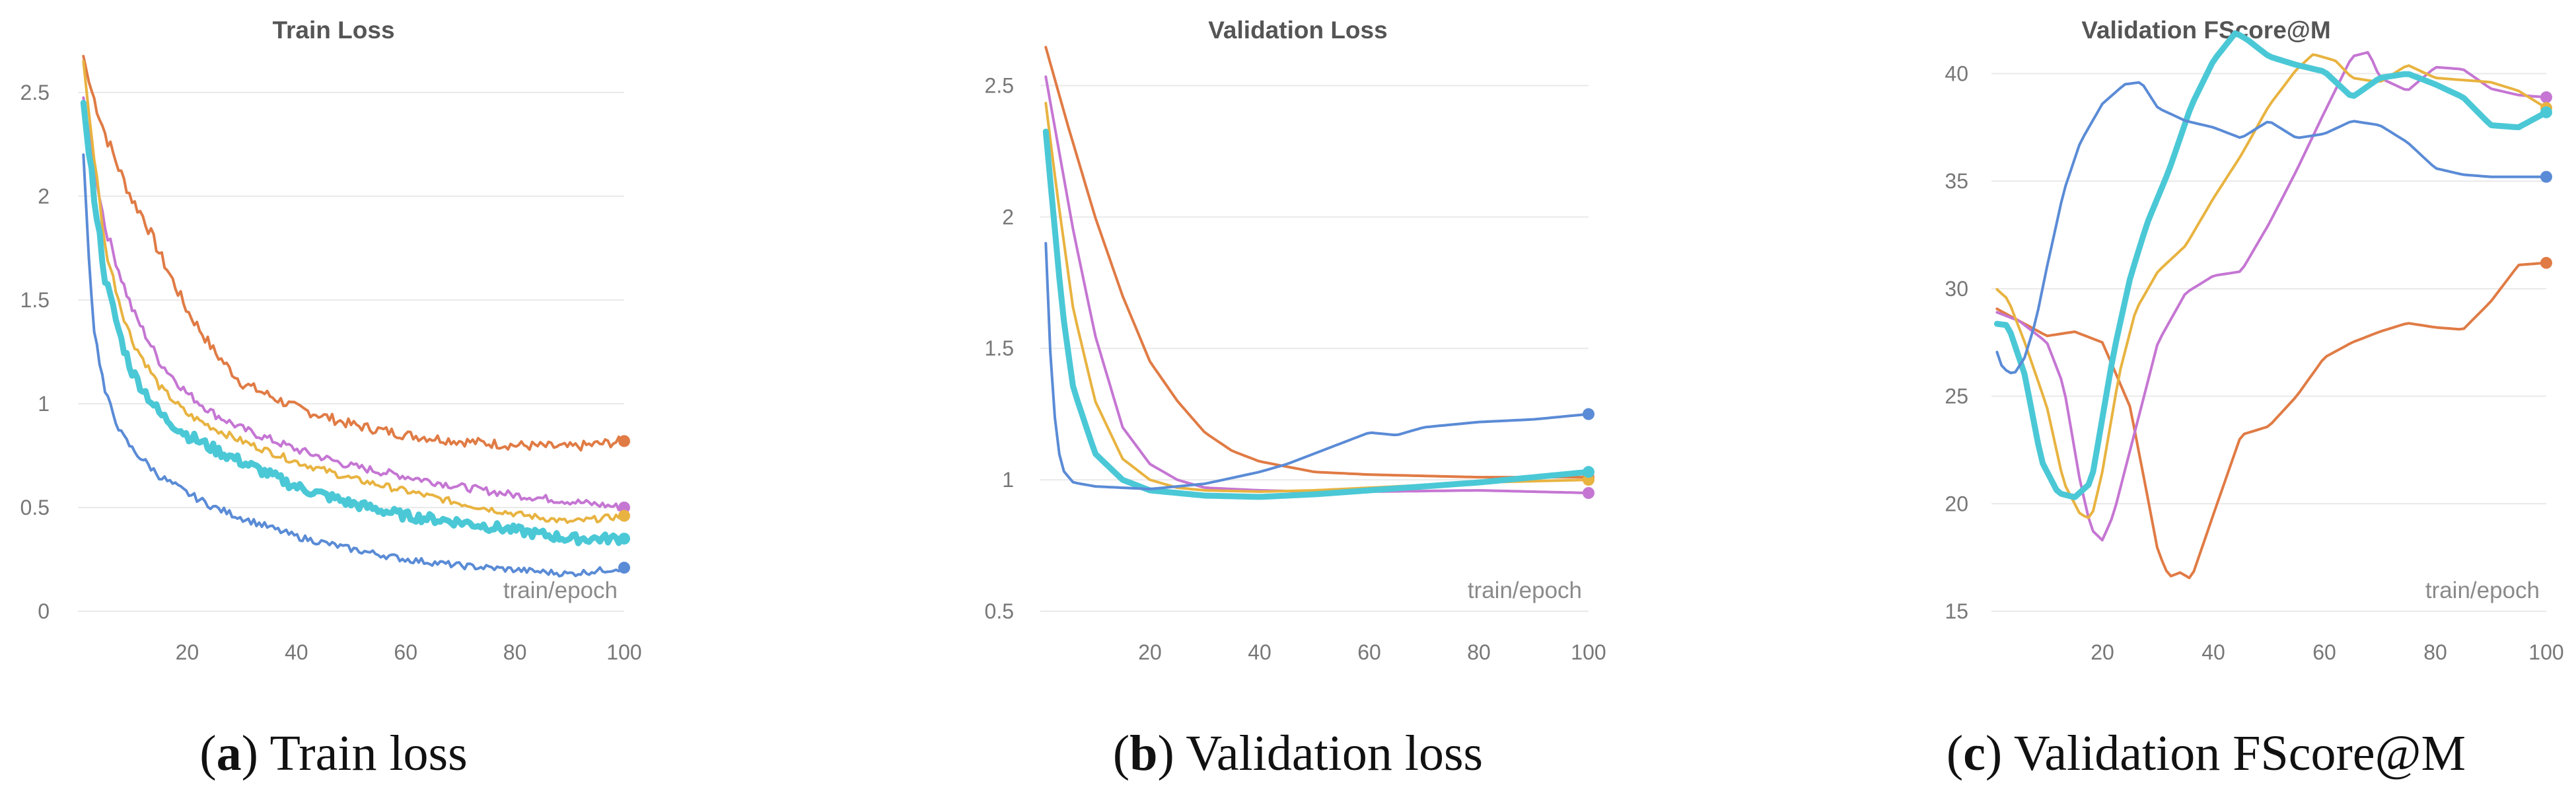 The width and height of the screenshot is (2576, 793). What do you see at coordinates (1957, 397) in the screenshot?
I see `y-tick-label: 25` at bounding box center [1957, 397].